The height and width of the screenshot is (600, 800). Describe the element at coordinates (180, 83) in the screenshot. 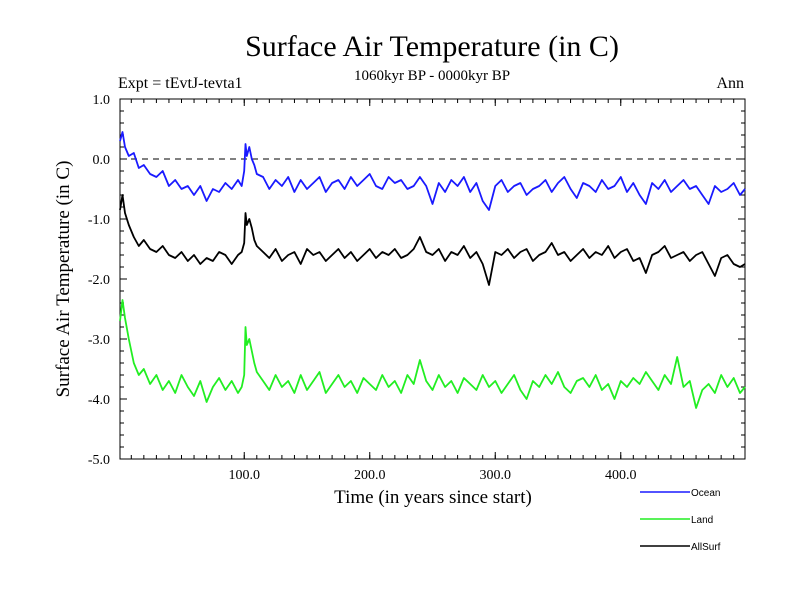

I see `experiment-label: Expt = tEvtJ-tevta1` at that location.